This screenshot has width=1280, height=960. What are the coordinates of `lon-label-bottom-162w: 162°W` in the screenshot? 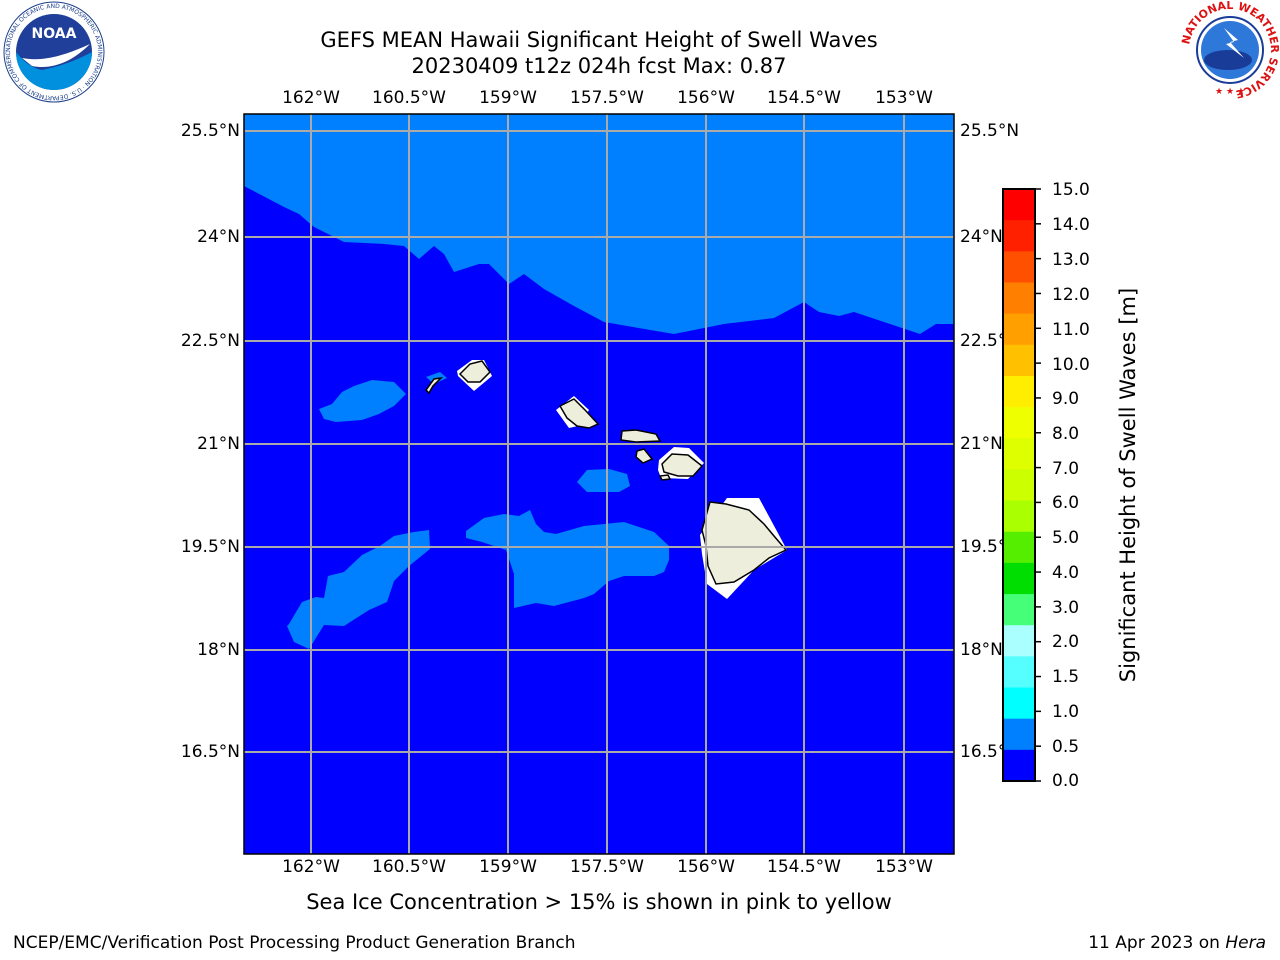 It's located at (311, 867).